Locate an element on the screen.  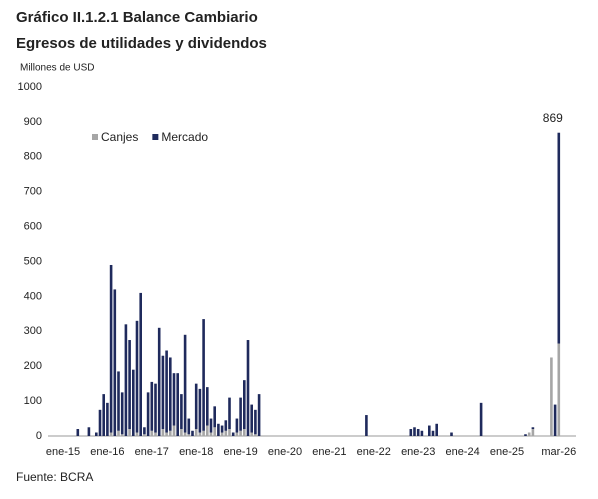
y-tick-label: 400 is located at coordinates (33, 296).